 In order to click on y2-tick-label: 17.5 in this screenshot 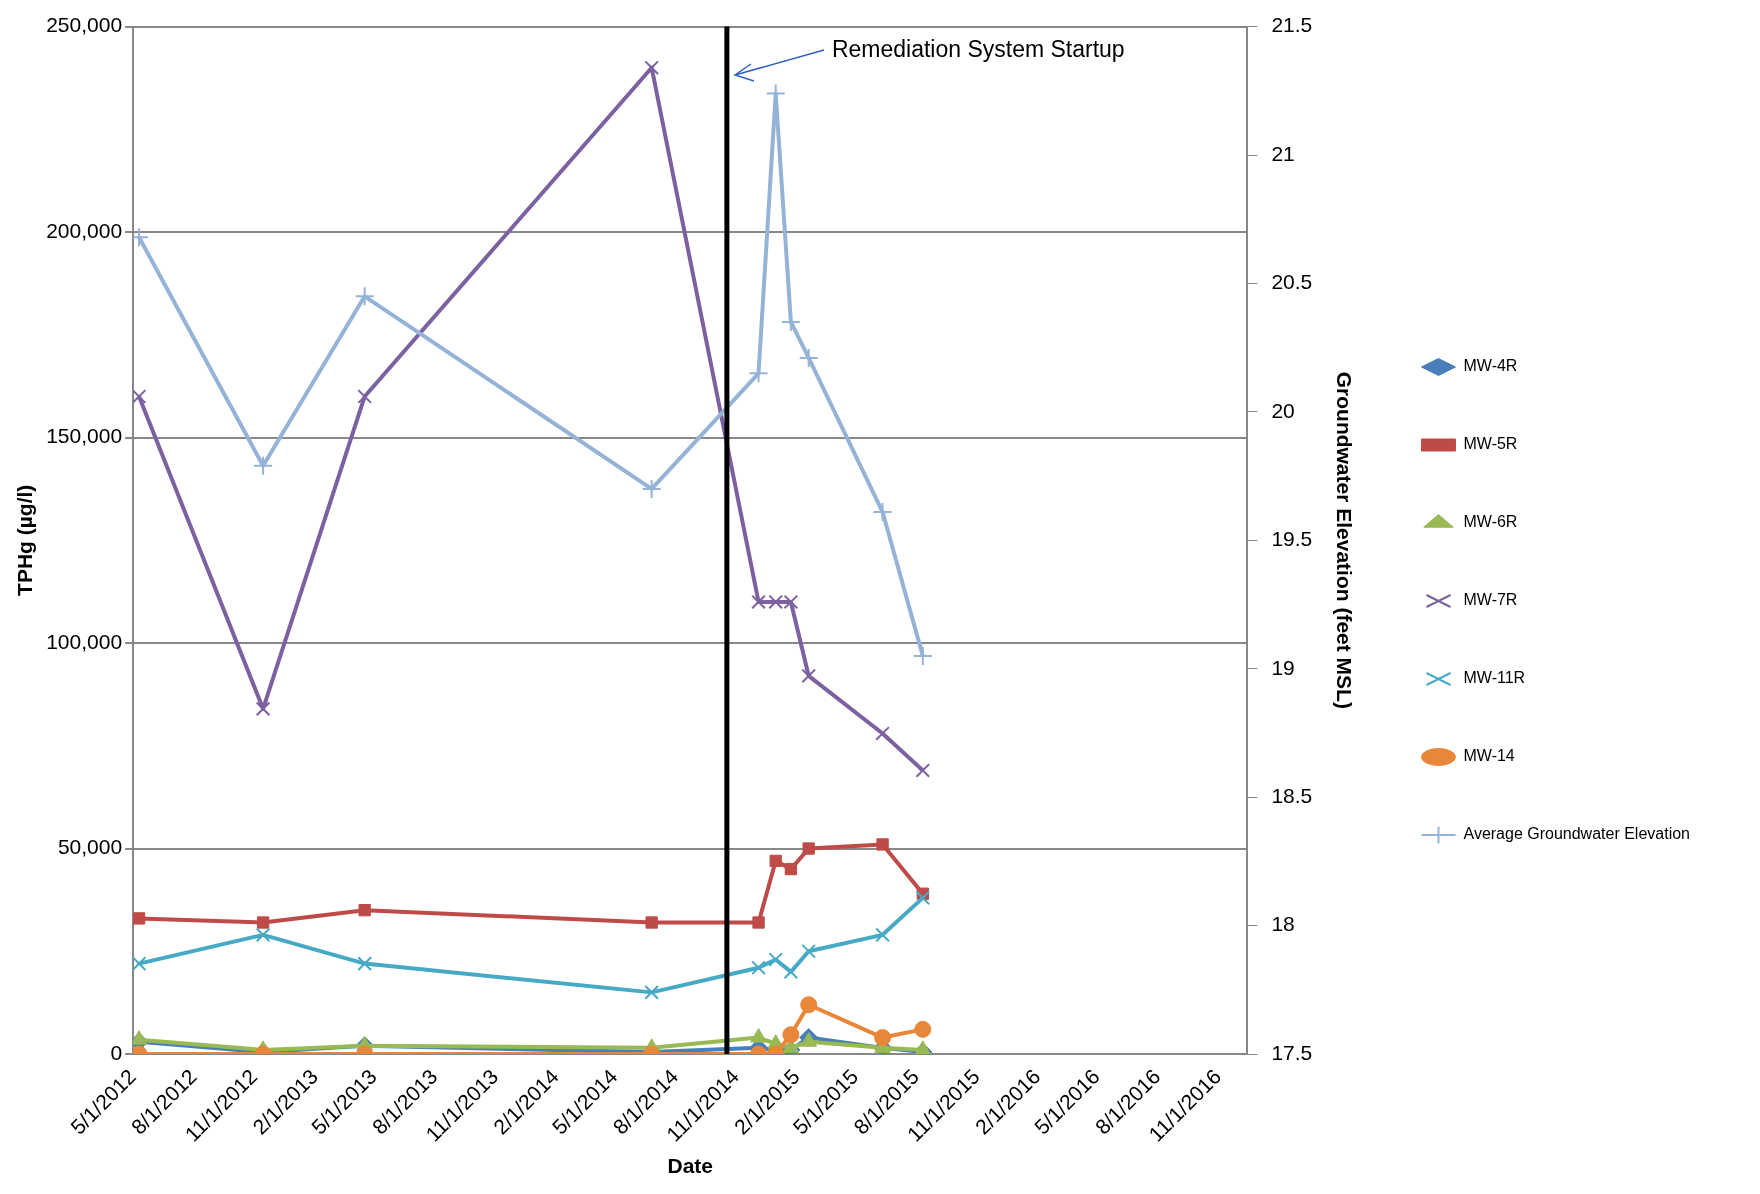, I will do `click(1292, 1052)`.